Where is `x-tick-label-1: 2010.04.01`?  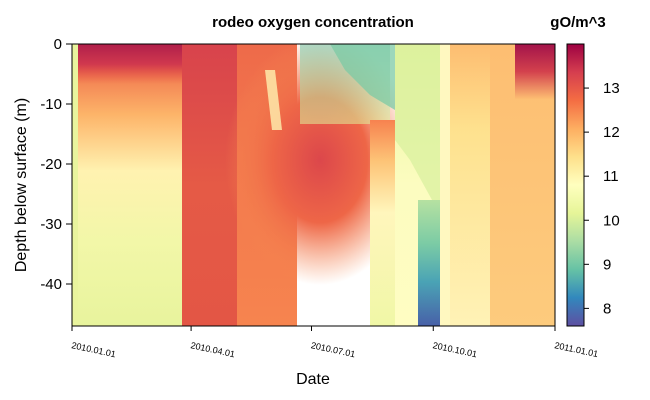
x-tick-label-1: 2010.04.01 is located at coordinates (213, 349).